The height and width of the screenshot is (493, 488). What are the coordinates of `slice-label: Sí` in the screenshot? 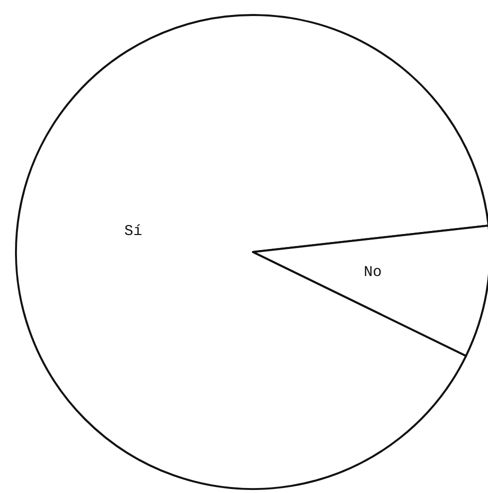 It's located at (133, 231).